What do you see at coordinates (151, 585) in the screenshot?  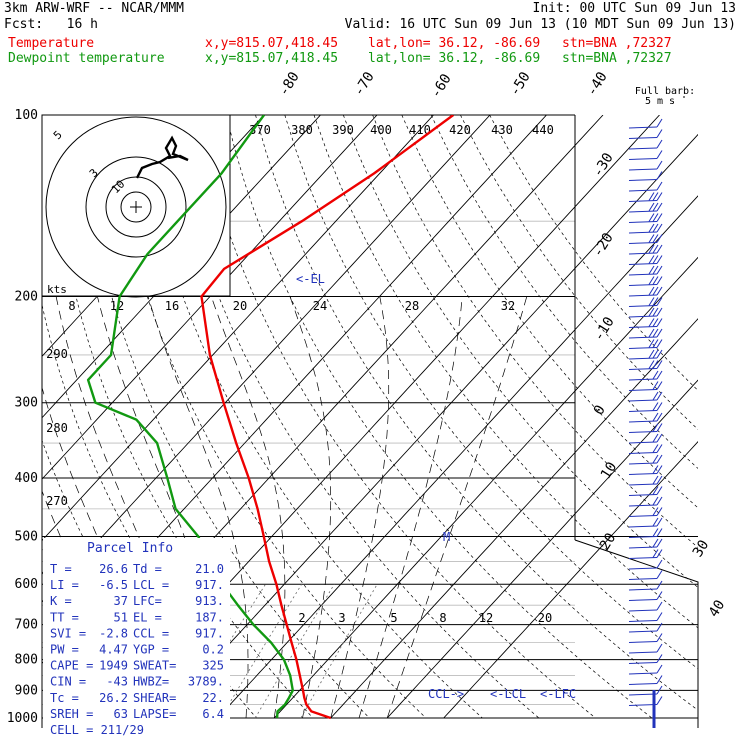 I see `parcel-info-label: LCL =` at bounding box center [151, 585].